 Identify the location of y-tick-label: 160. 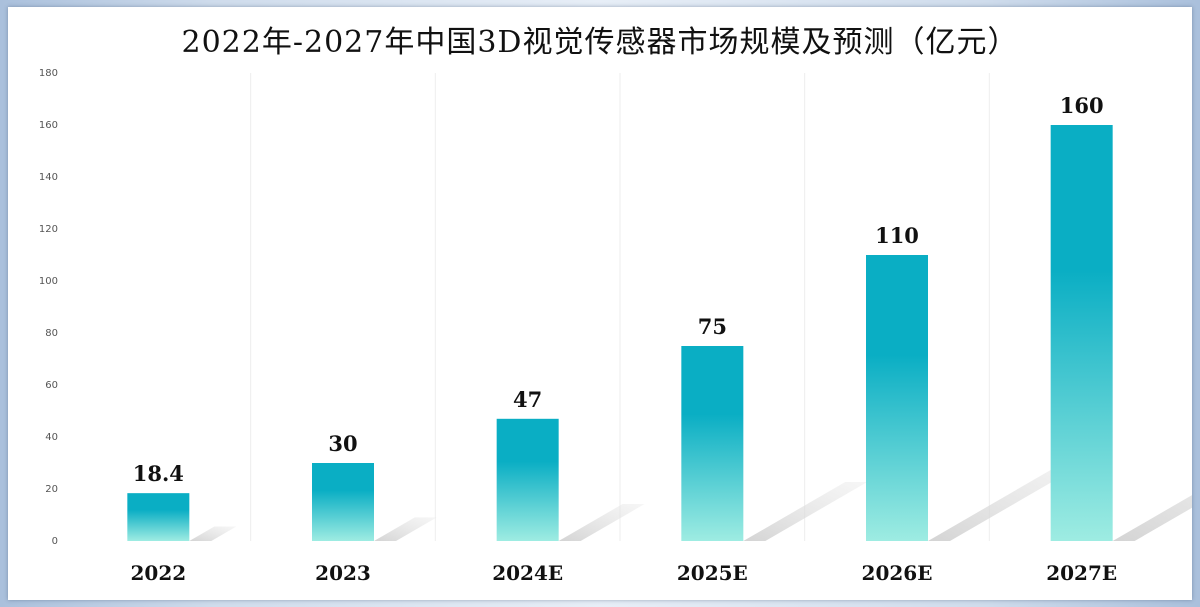
(48, 125).